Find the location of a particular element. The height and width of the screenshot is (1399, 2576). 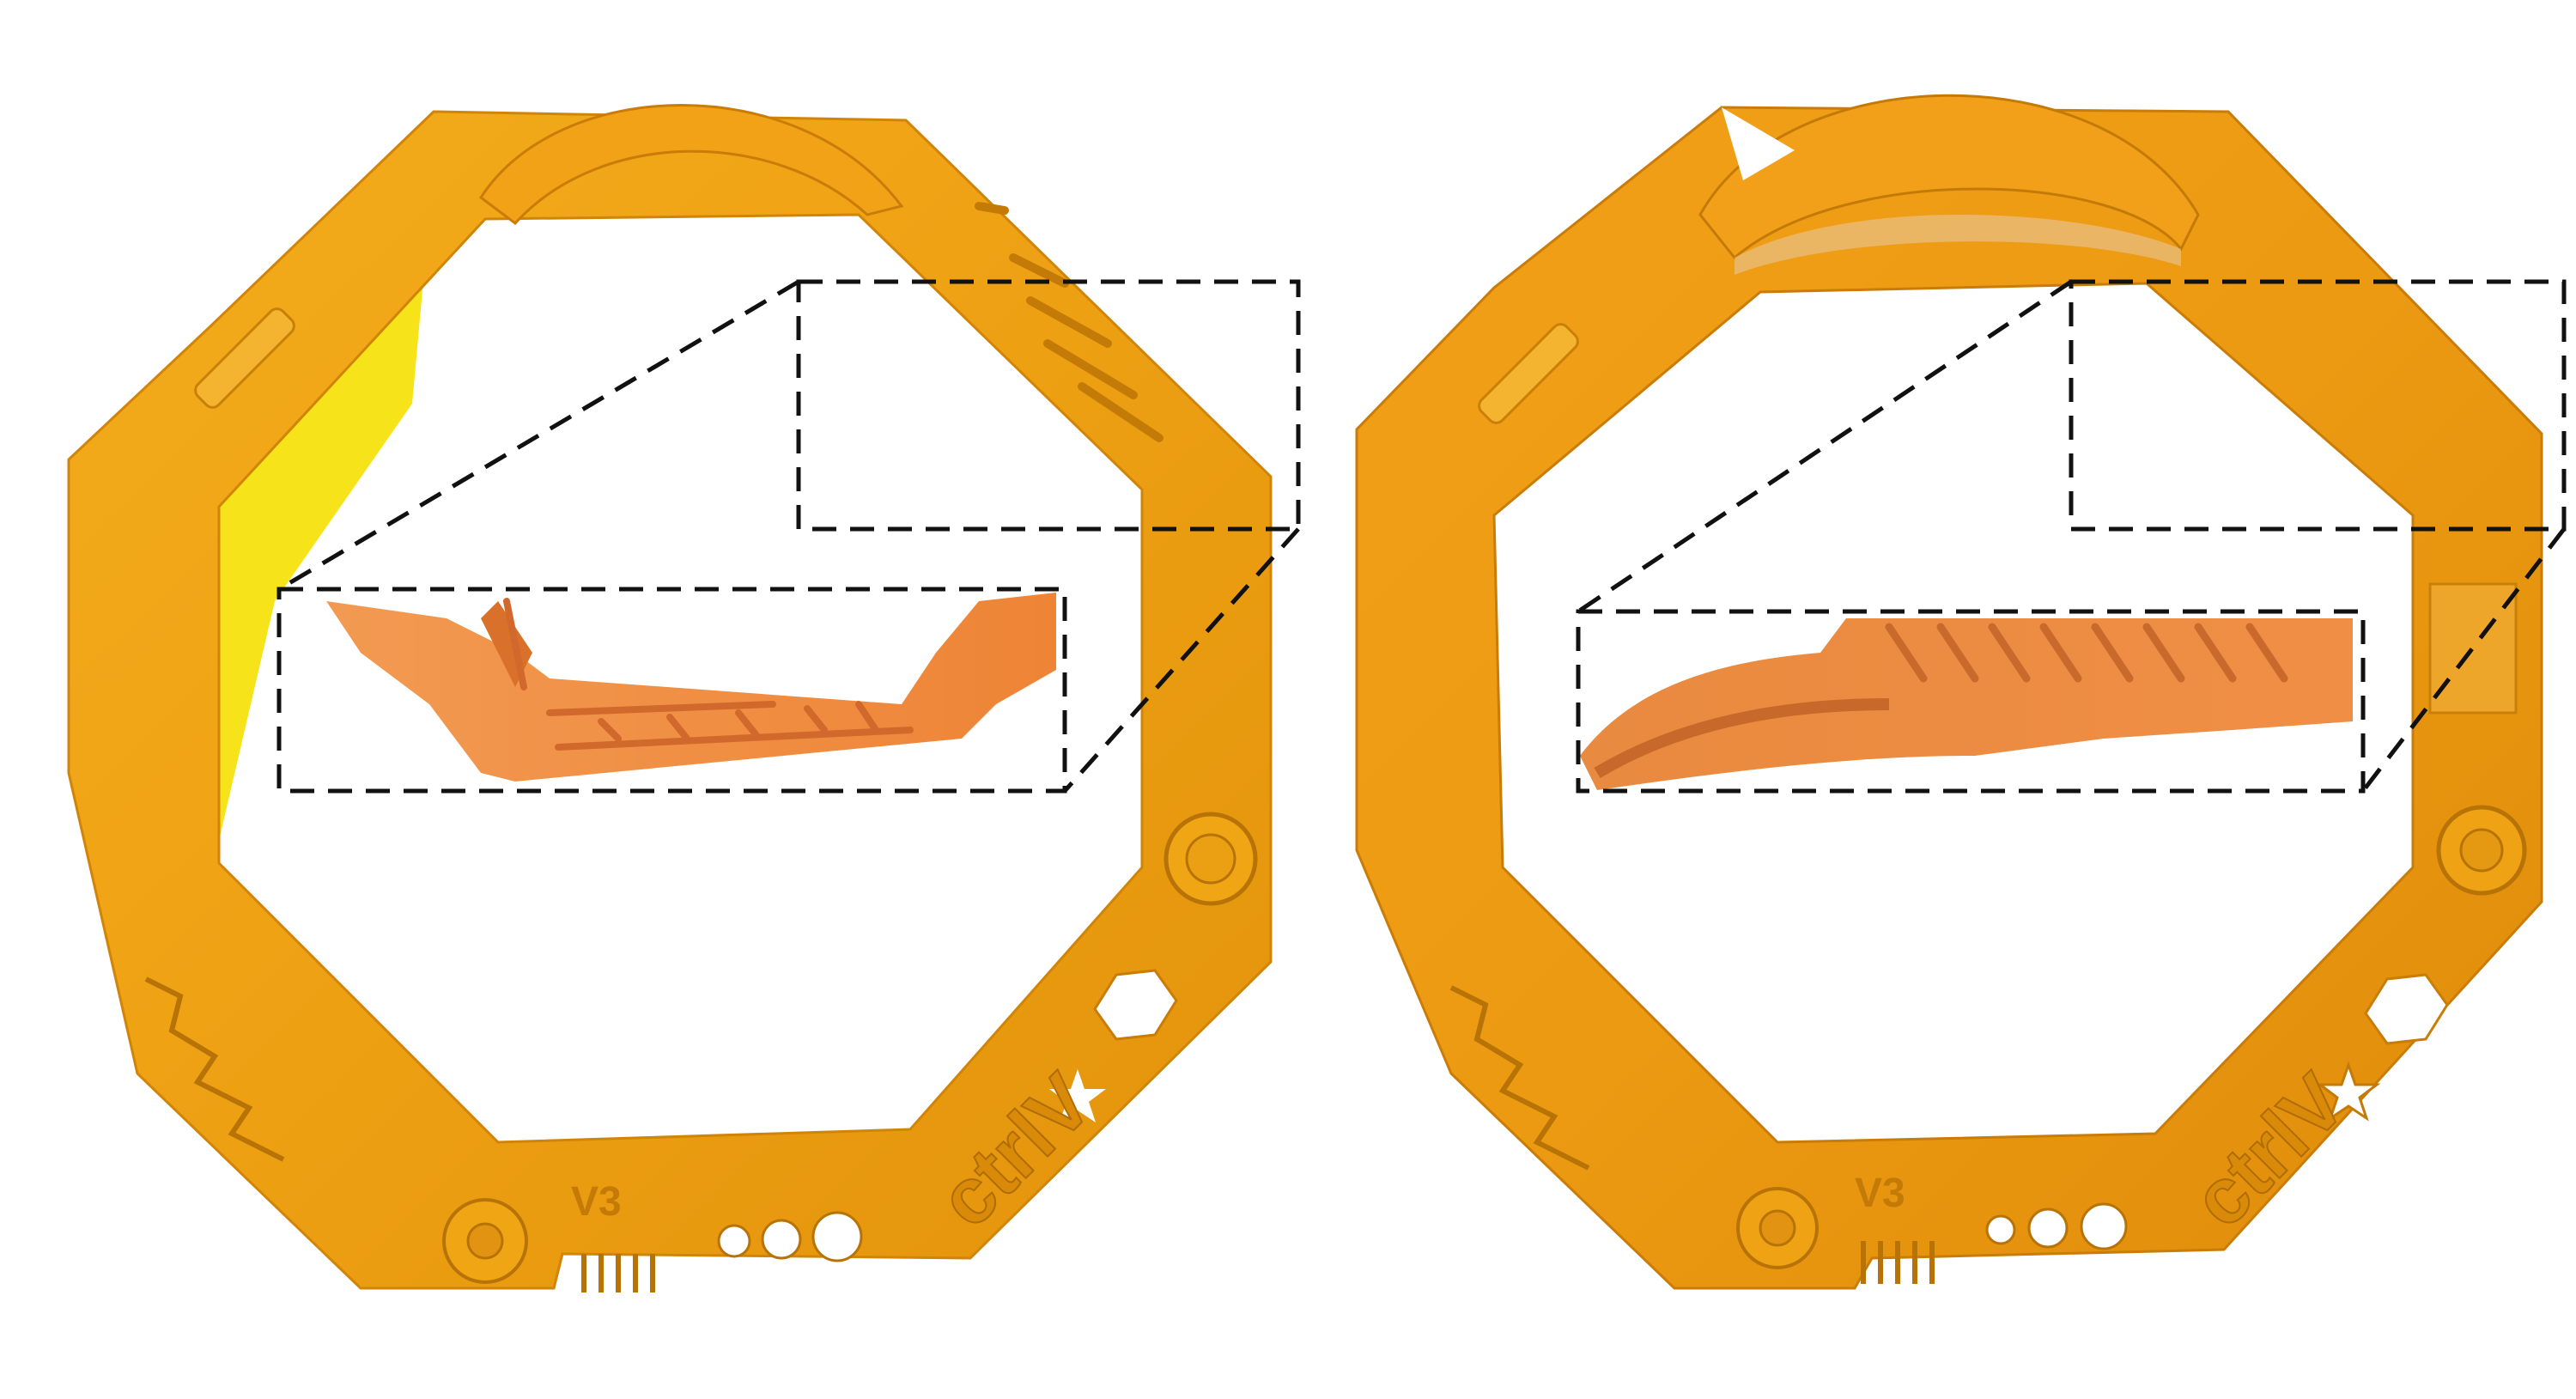

hexagon-hole-left is located at coordinates (1135, 1005).